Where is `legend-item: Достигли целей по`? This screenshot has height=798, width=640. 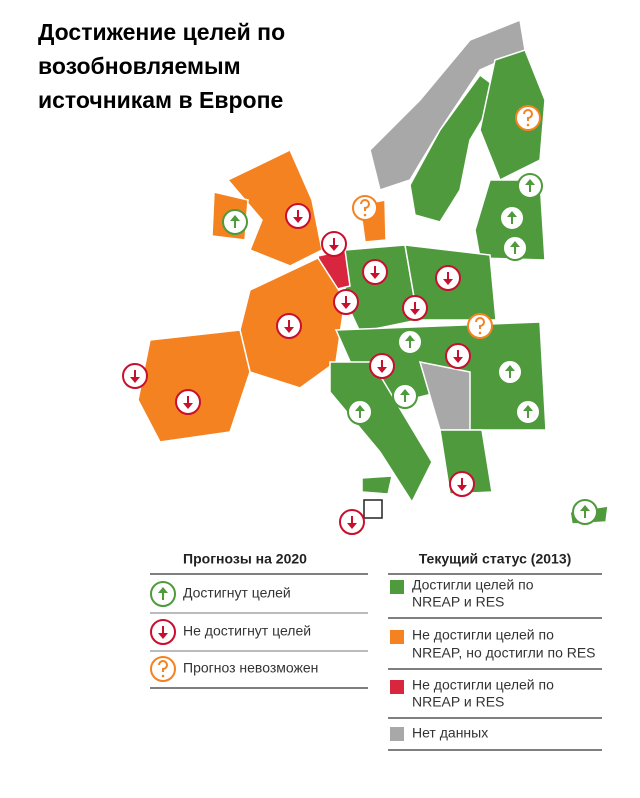 legend-item: Достигли целей по is located at coordinates (473, 585).